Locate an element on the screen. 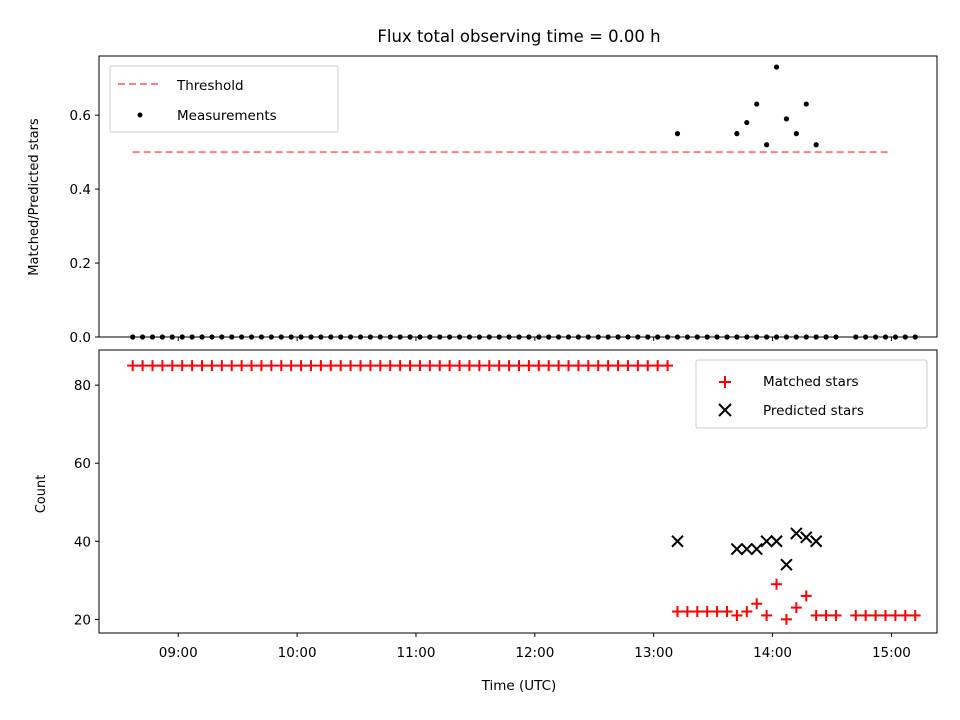  bottom-xtick-label: 14:00 is located at coordinates (772, 653).